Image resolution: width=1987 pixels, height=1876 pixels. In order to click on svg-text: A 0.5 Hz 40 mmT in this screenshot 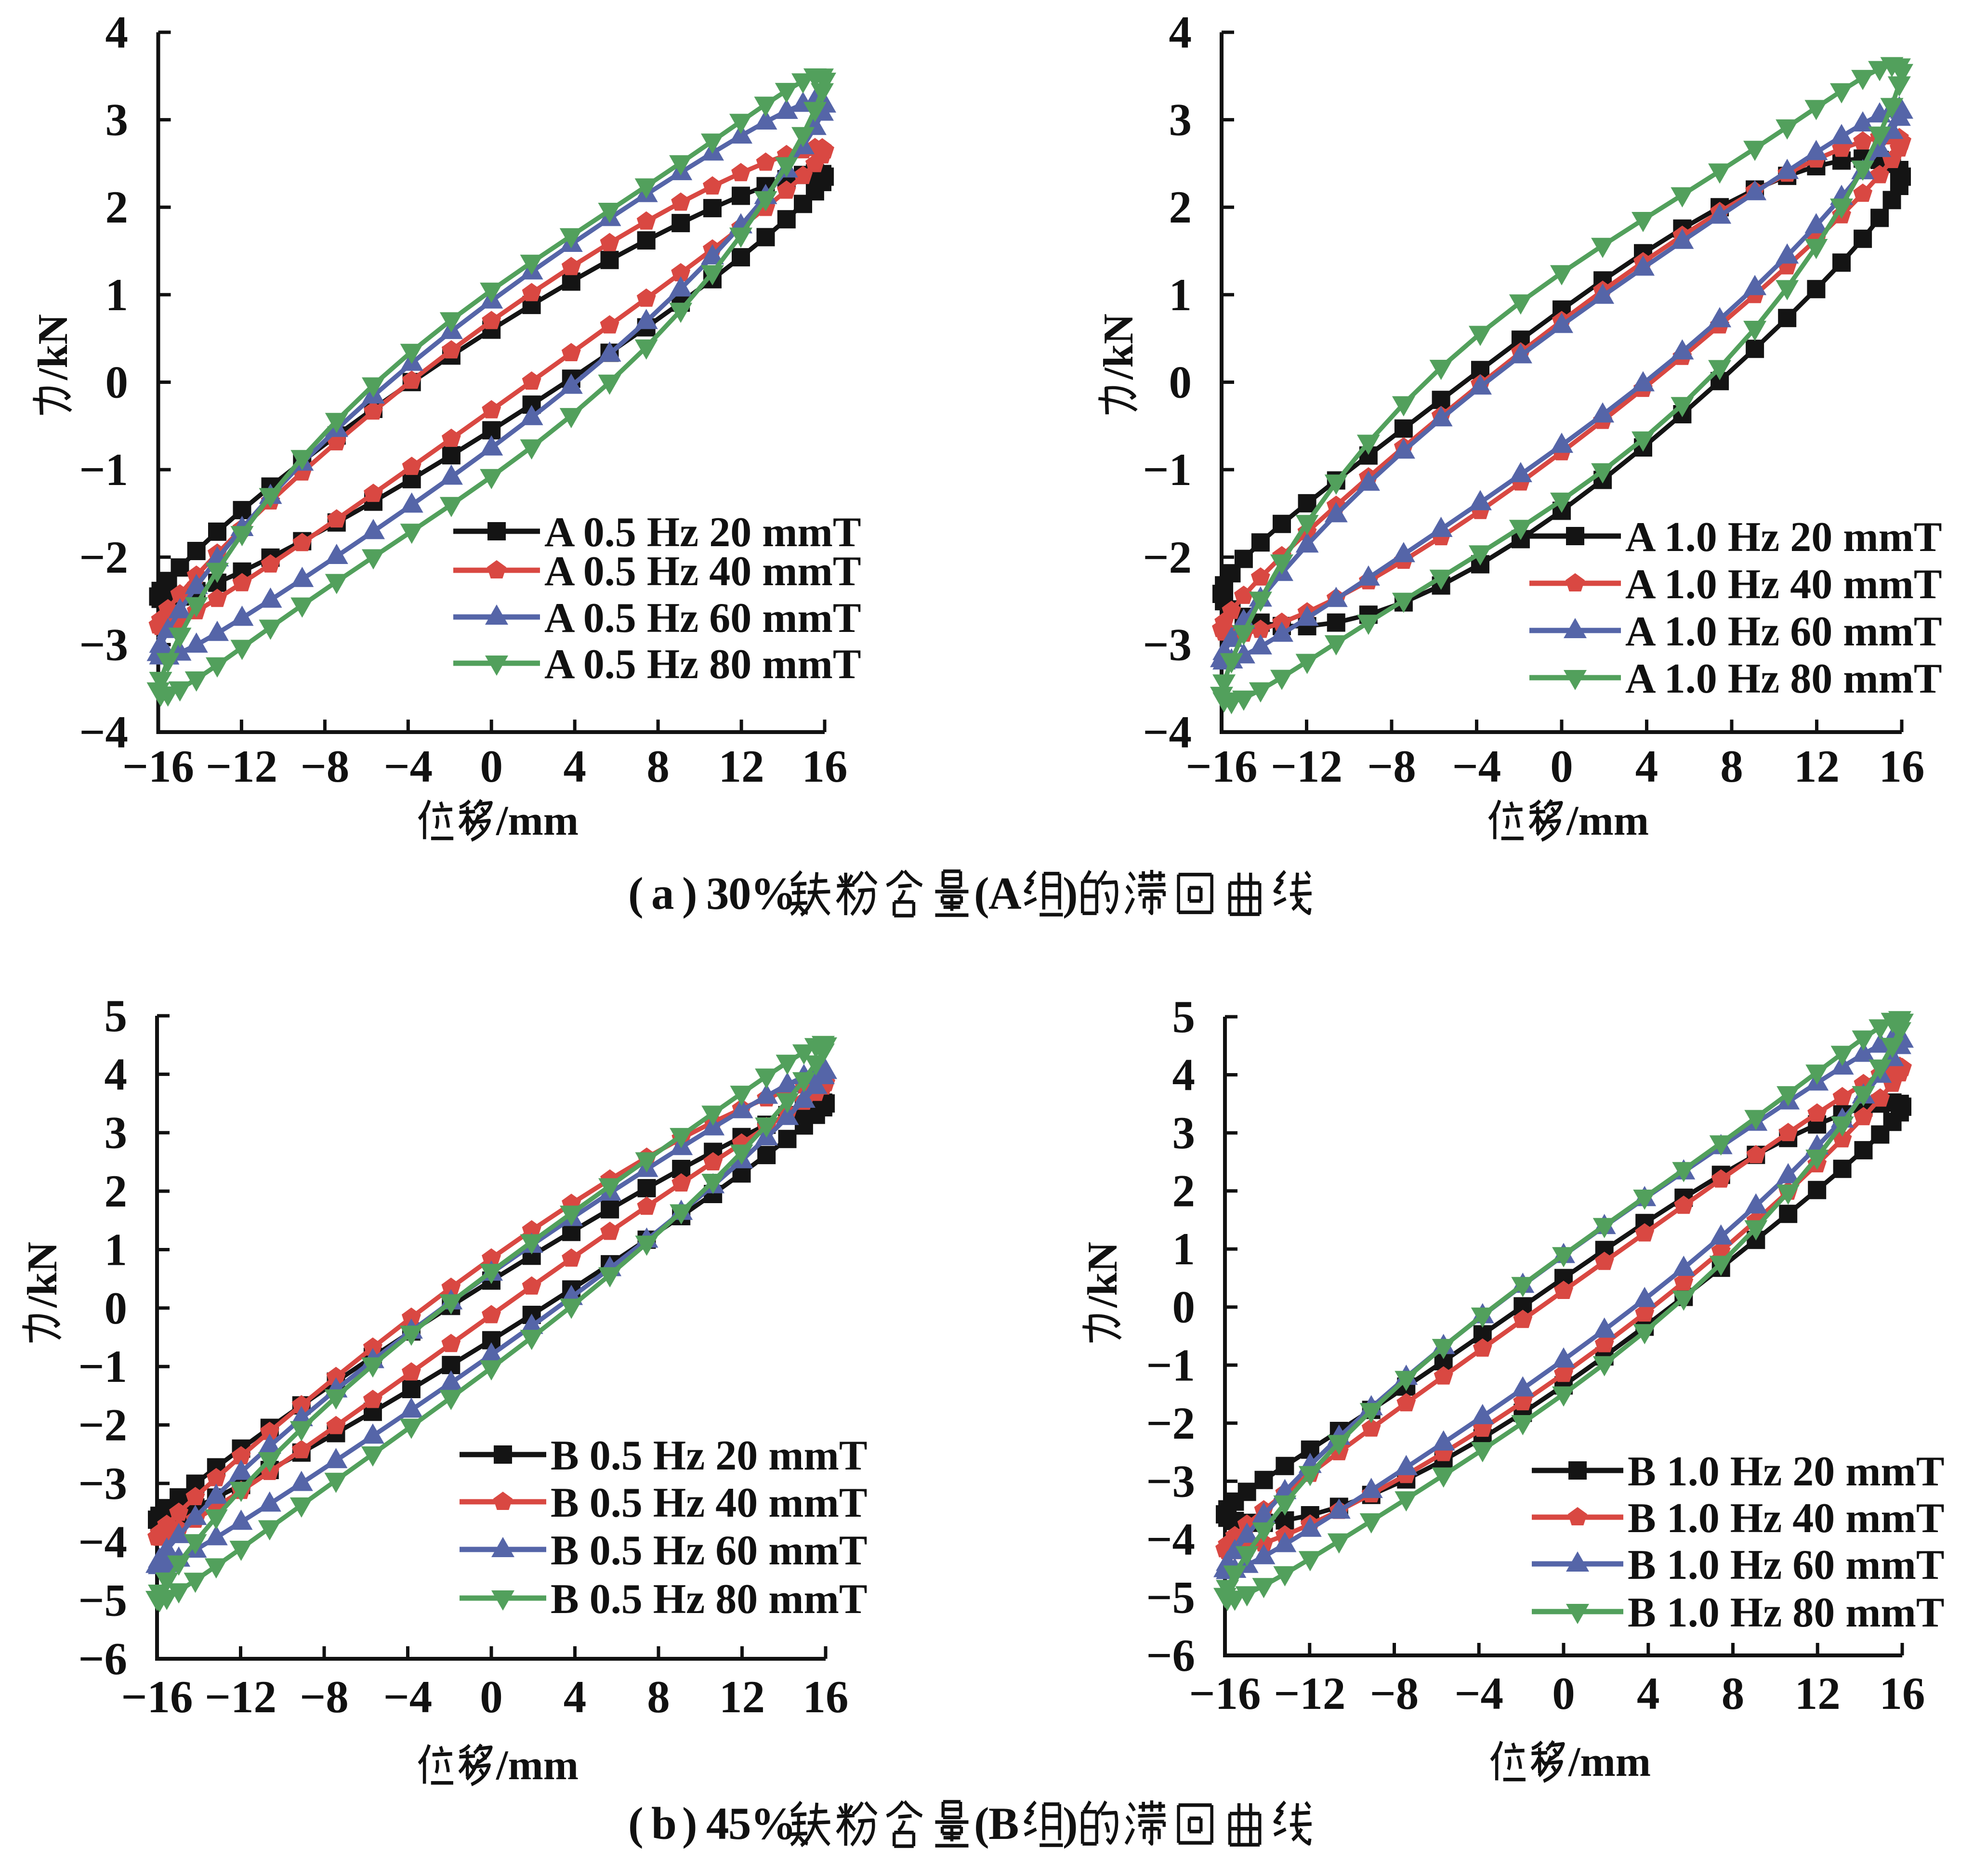, I will do `click(702, 571)`.